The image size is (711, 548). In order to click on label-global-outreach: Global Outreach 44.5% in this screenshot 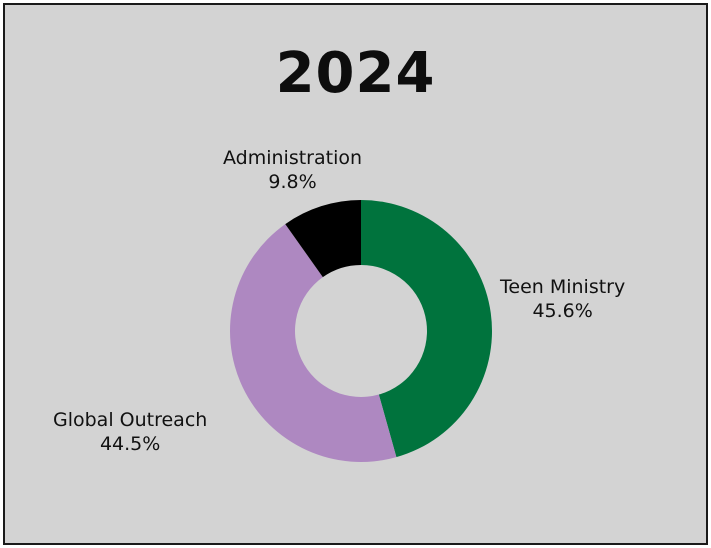, I will do `click(130, 432)`.